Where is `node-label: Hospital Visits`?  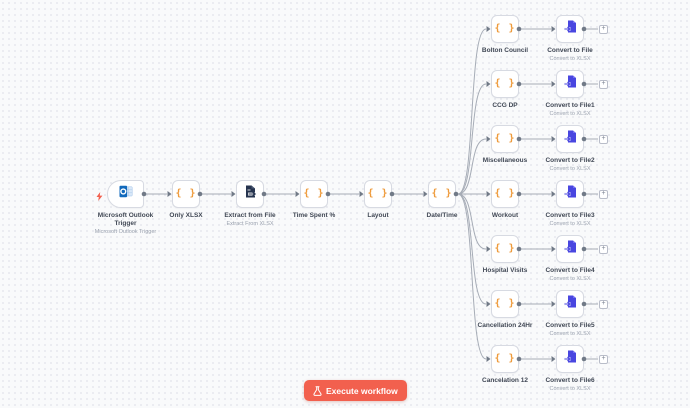 node-label: Hospital Visits is located at coordinates (505, 270).